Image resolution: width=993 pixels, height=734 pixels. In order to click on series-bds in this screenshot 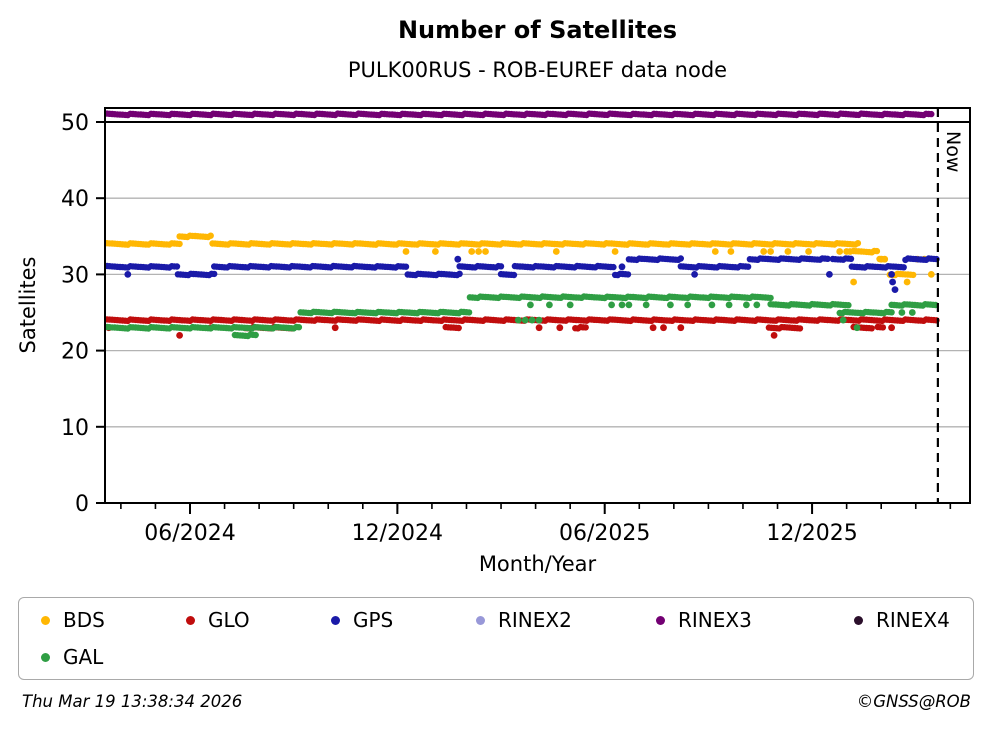, I will do `click(520, 259)`.